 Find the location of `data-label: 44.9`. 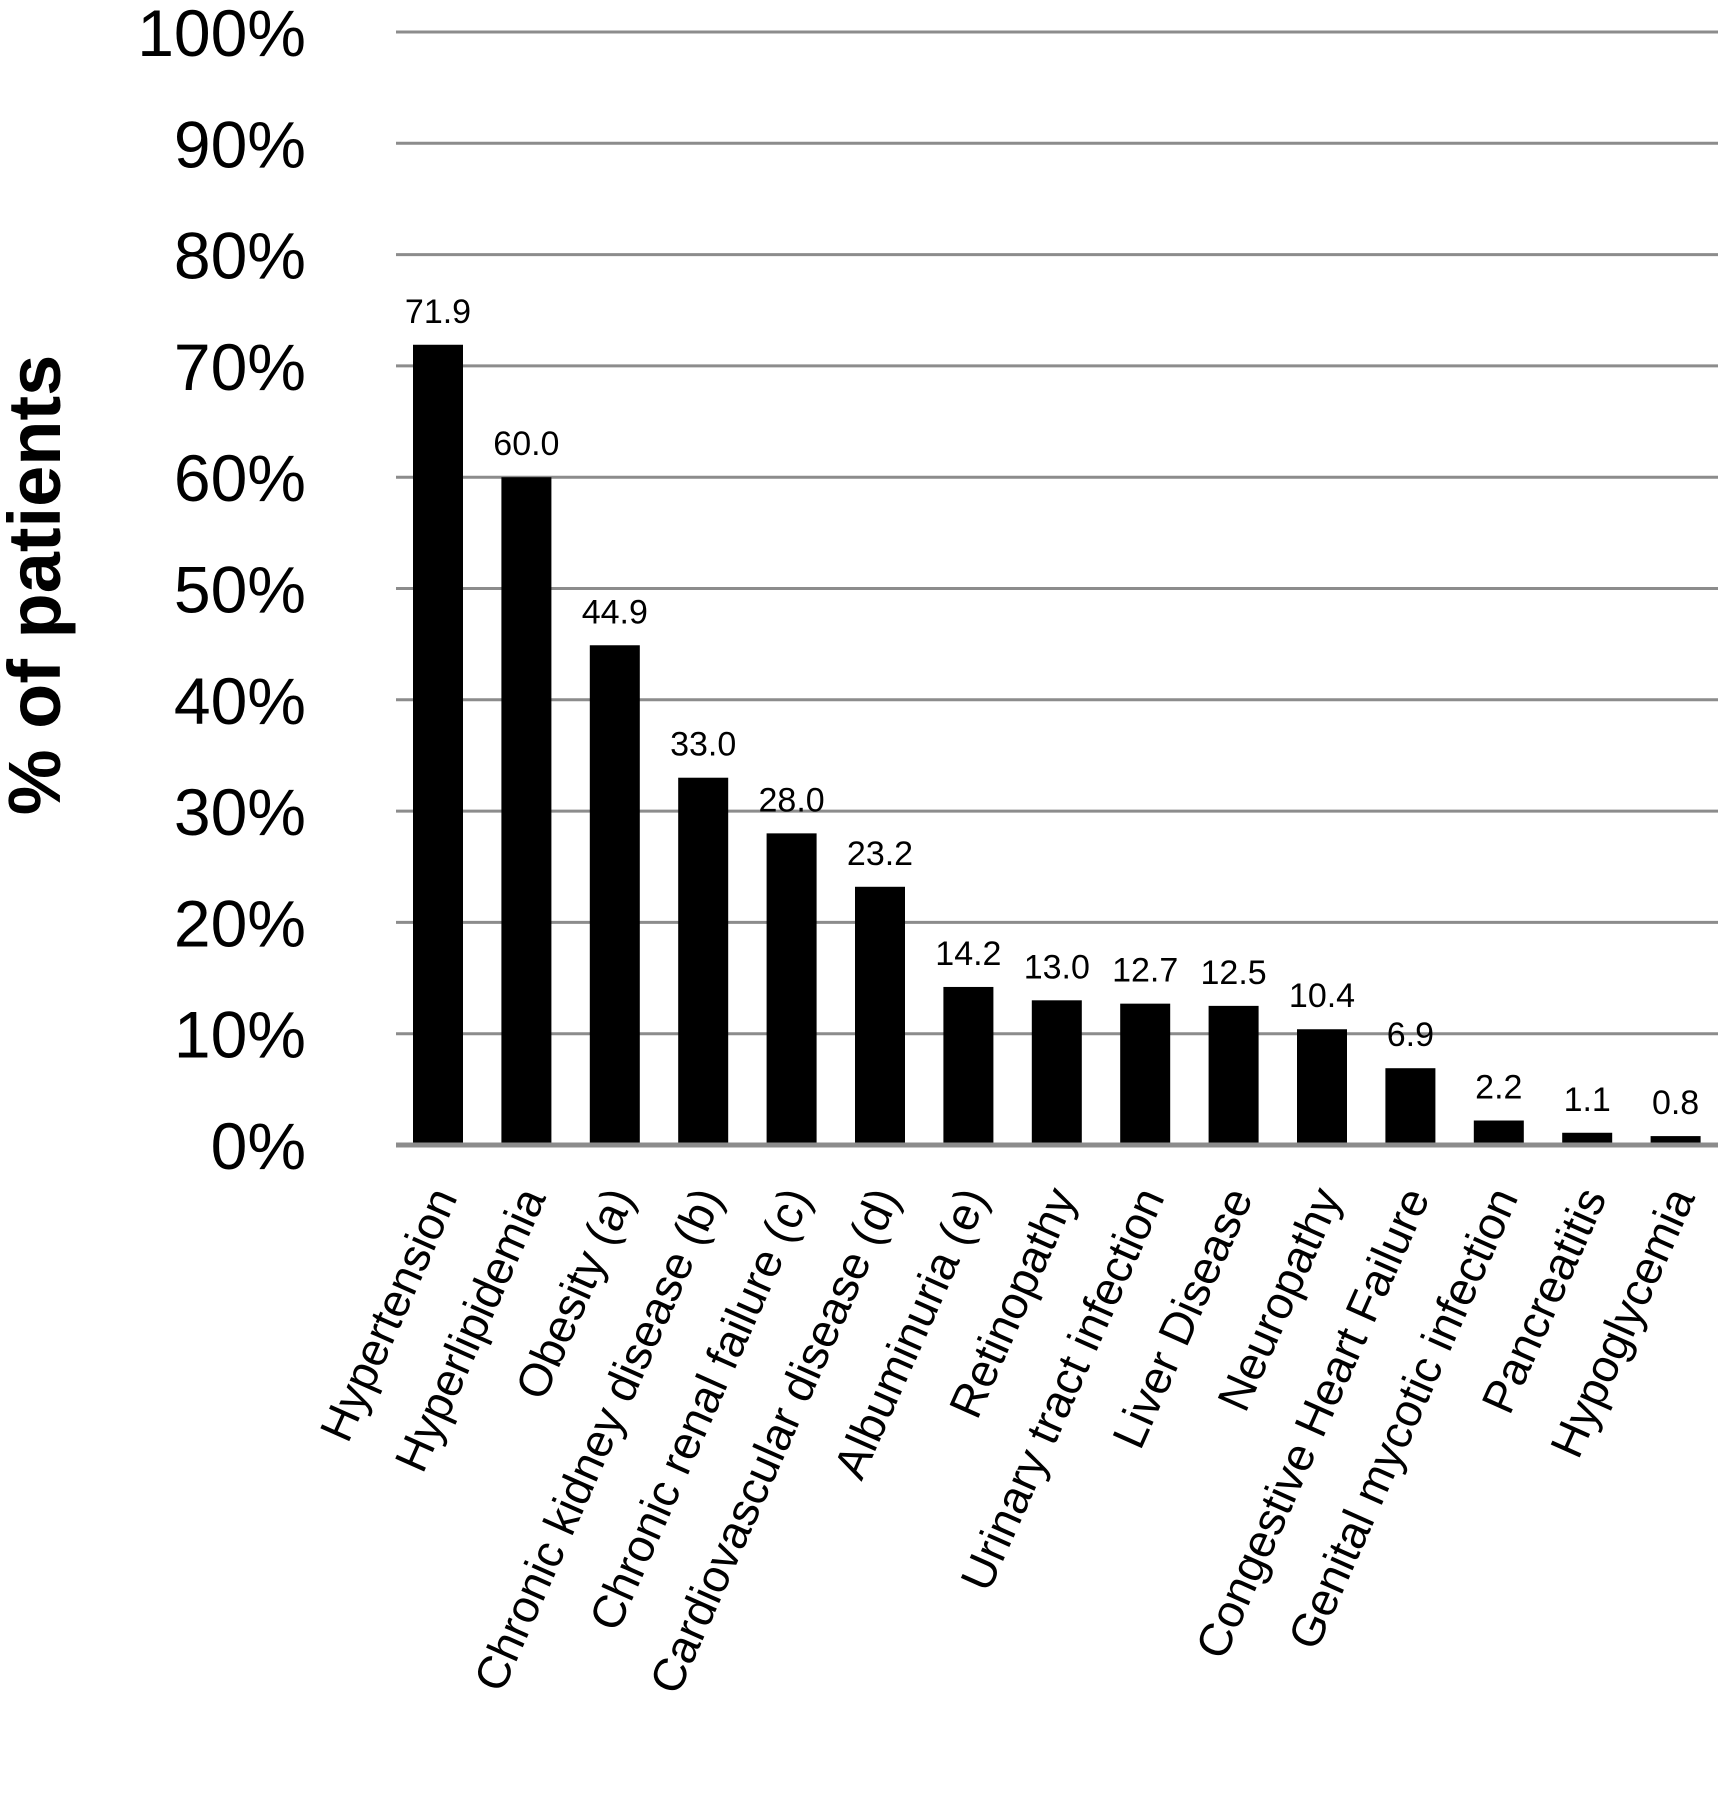

data-label: 44.9 is located at coordinates (615, 612).